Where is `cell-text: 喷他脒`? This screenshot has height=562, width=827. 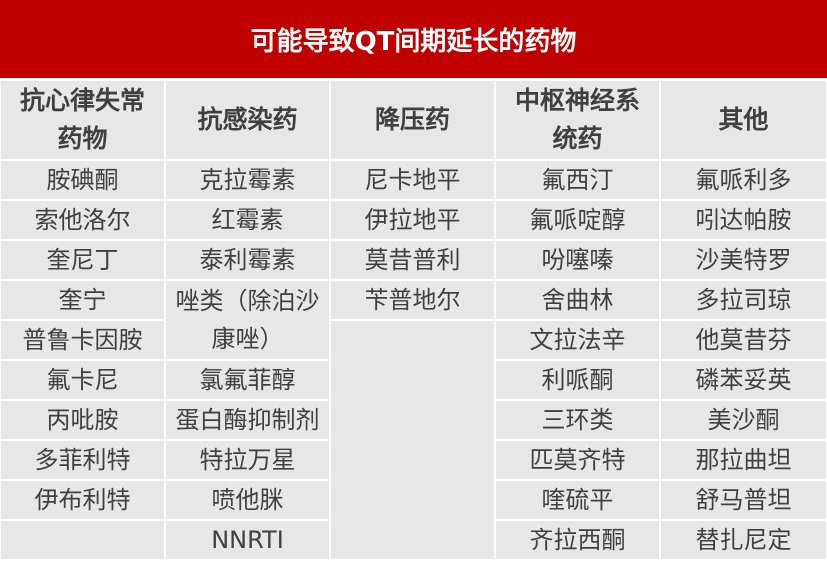
cell-text: 喷他脒 is located at coordinates (247, 500).